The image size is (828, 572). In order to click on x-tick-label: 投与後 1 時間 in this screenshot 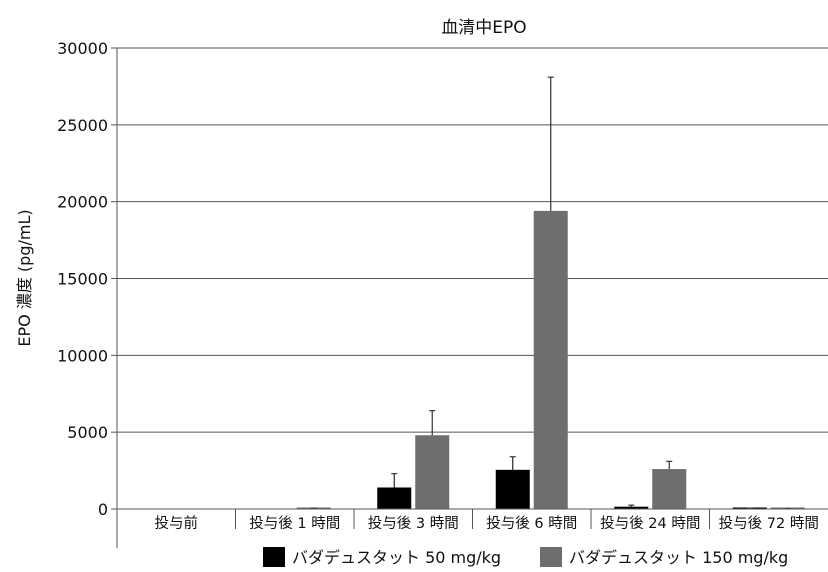, I will do `click(294, 523)`.